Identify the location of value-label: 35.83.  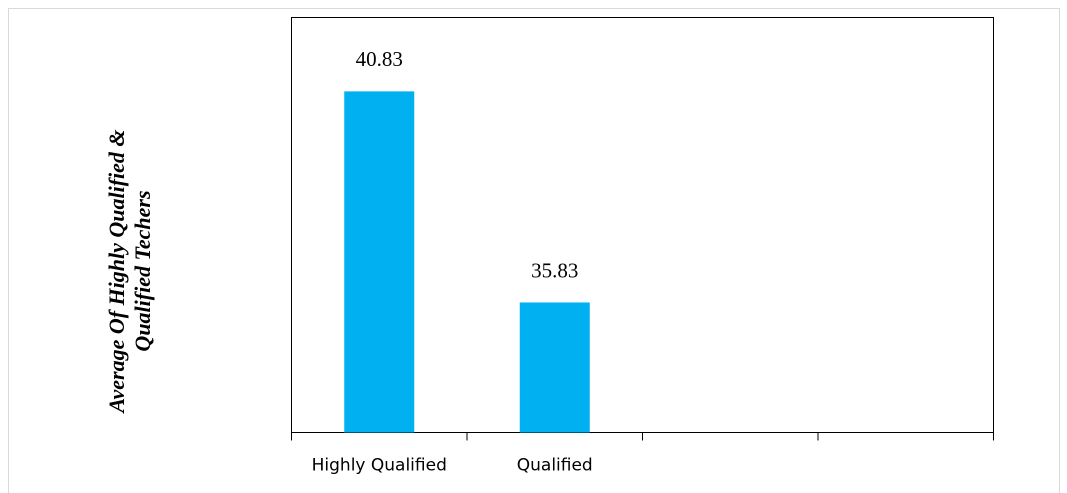
(554, 270).